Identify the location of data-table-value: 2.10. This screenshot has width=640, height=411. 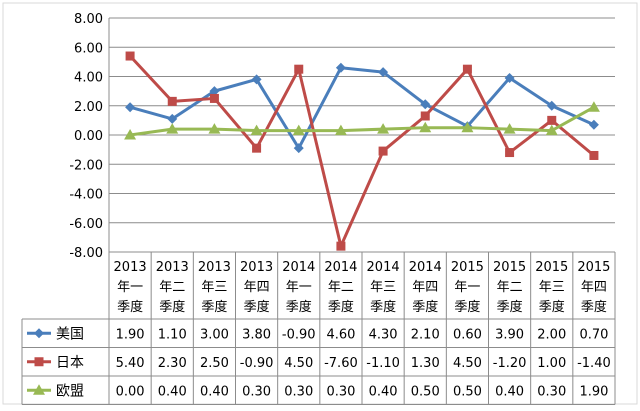
(425, 334).